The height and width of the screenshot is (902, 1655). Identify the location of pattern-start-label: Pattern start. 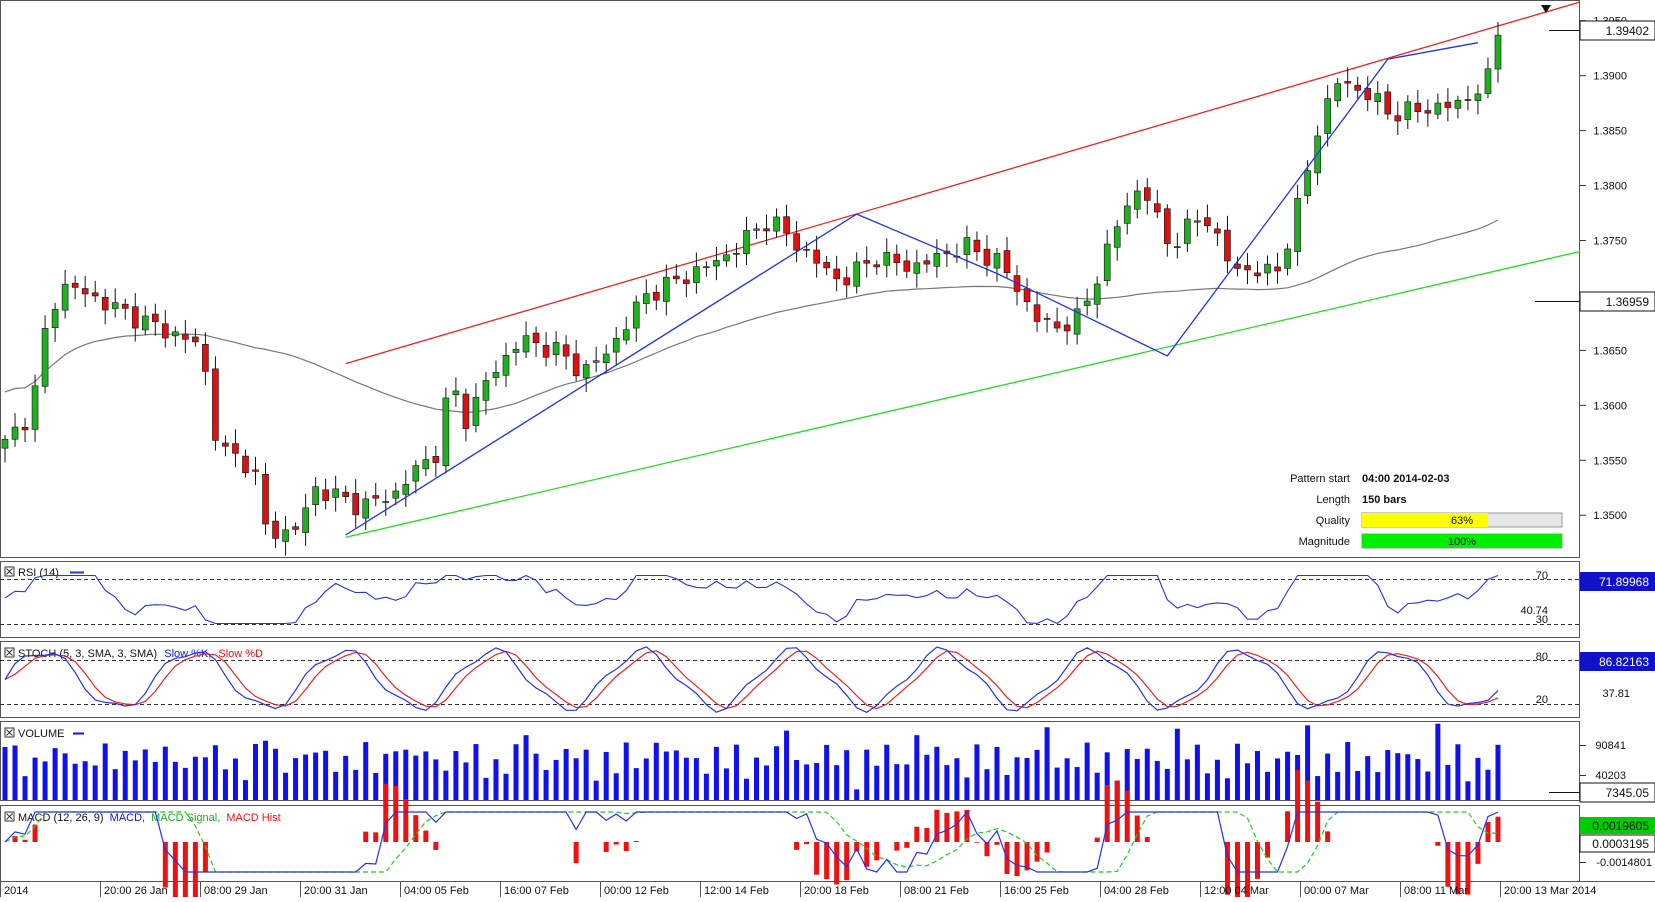
(1320, 479).